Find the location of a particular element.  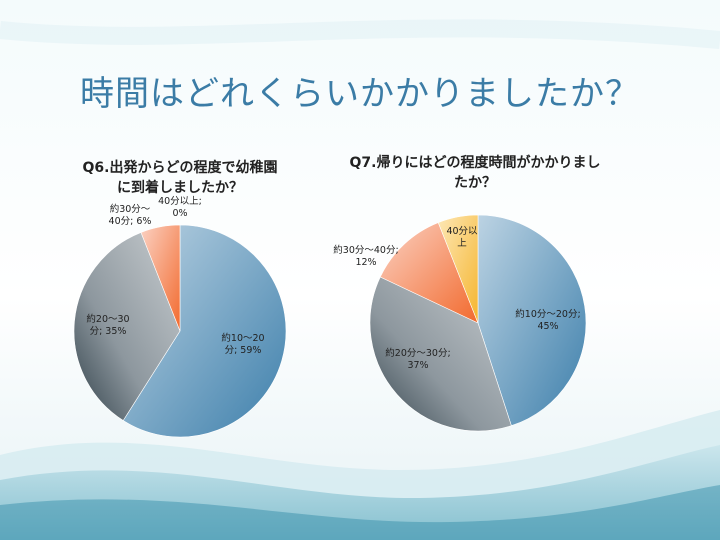

q7-title-line-2: たか？ is located at coordinates (475, 183).